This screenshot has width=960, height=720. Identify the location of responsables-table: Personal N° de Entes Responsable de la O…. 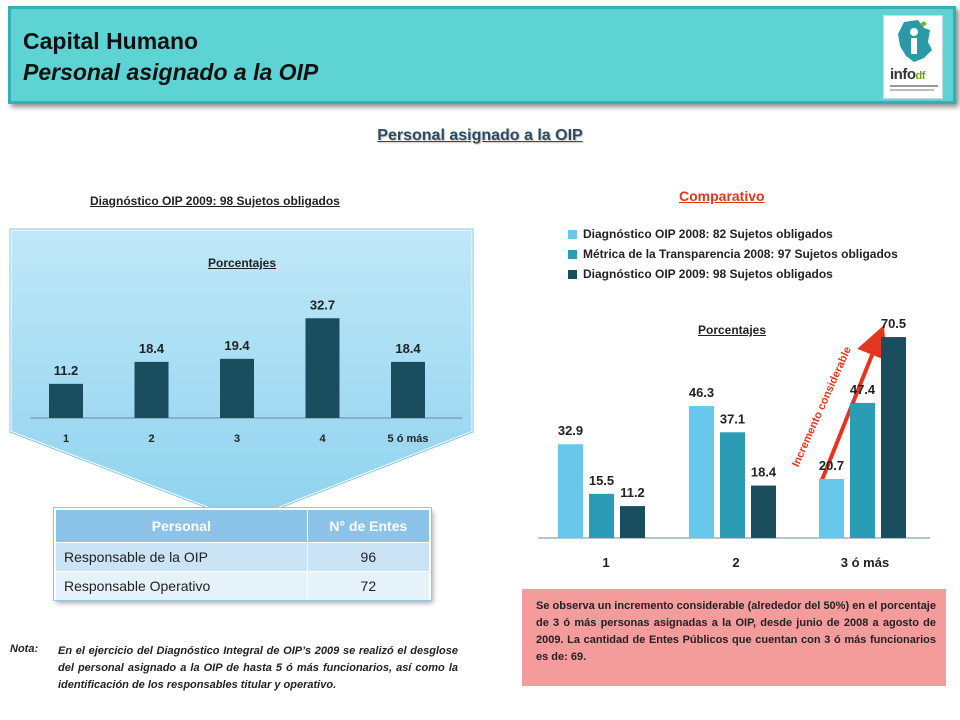
(242, 554).